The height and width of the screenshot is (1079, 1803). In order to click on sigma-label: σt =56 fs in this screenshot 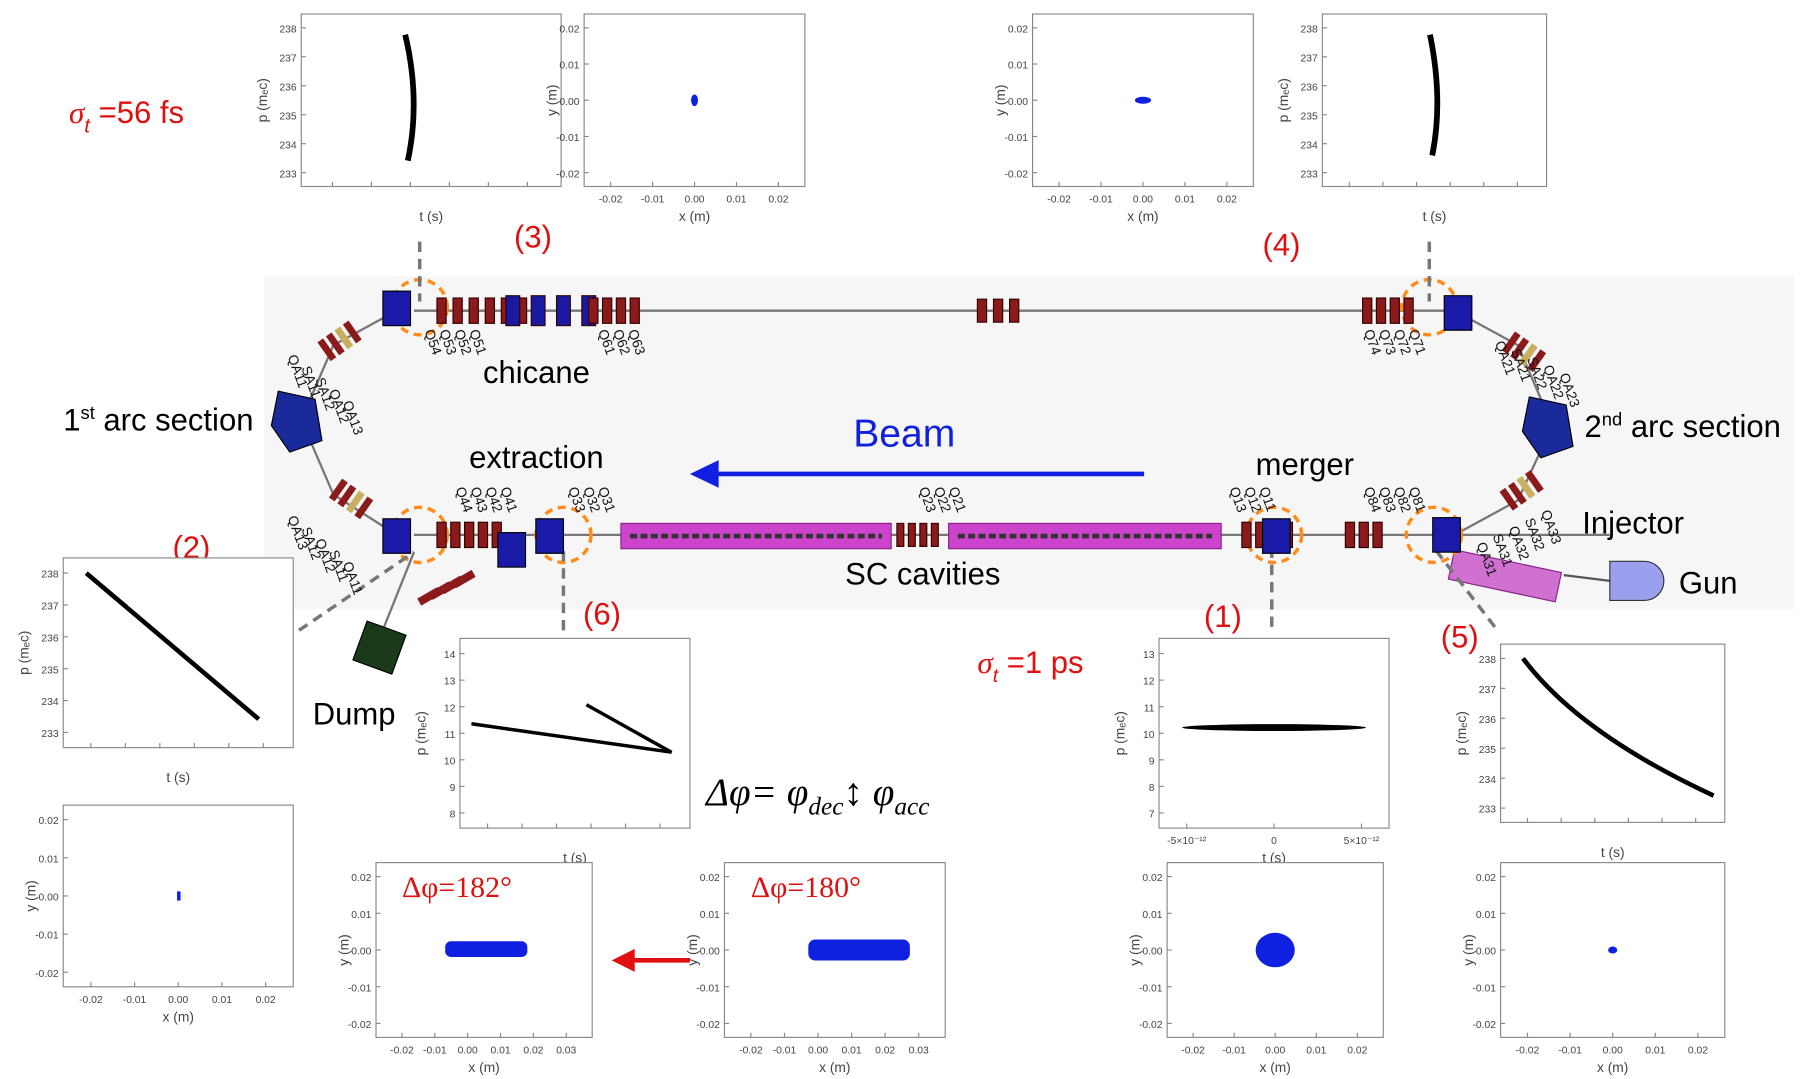, I will do `click(126, 116)`.